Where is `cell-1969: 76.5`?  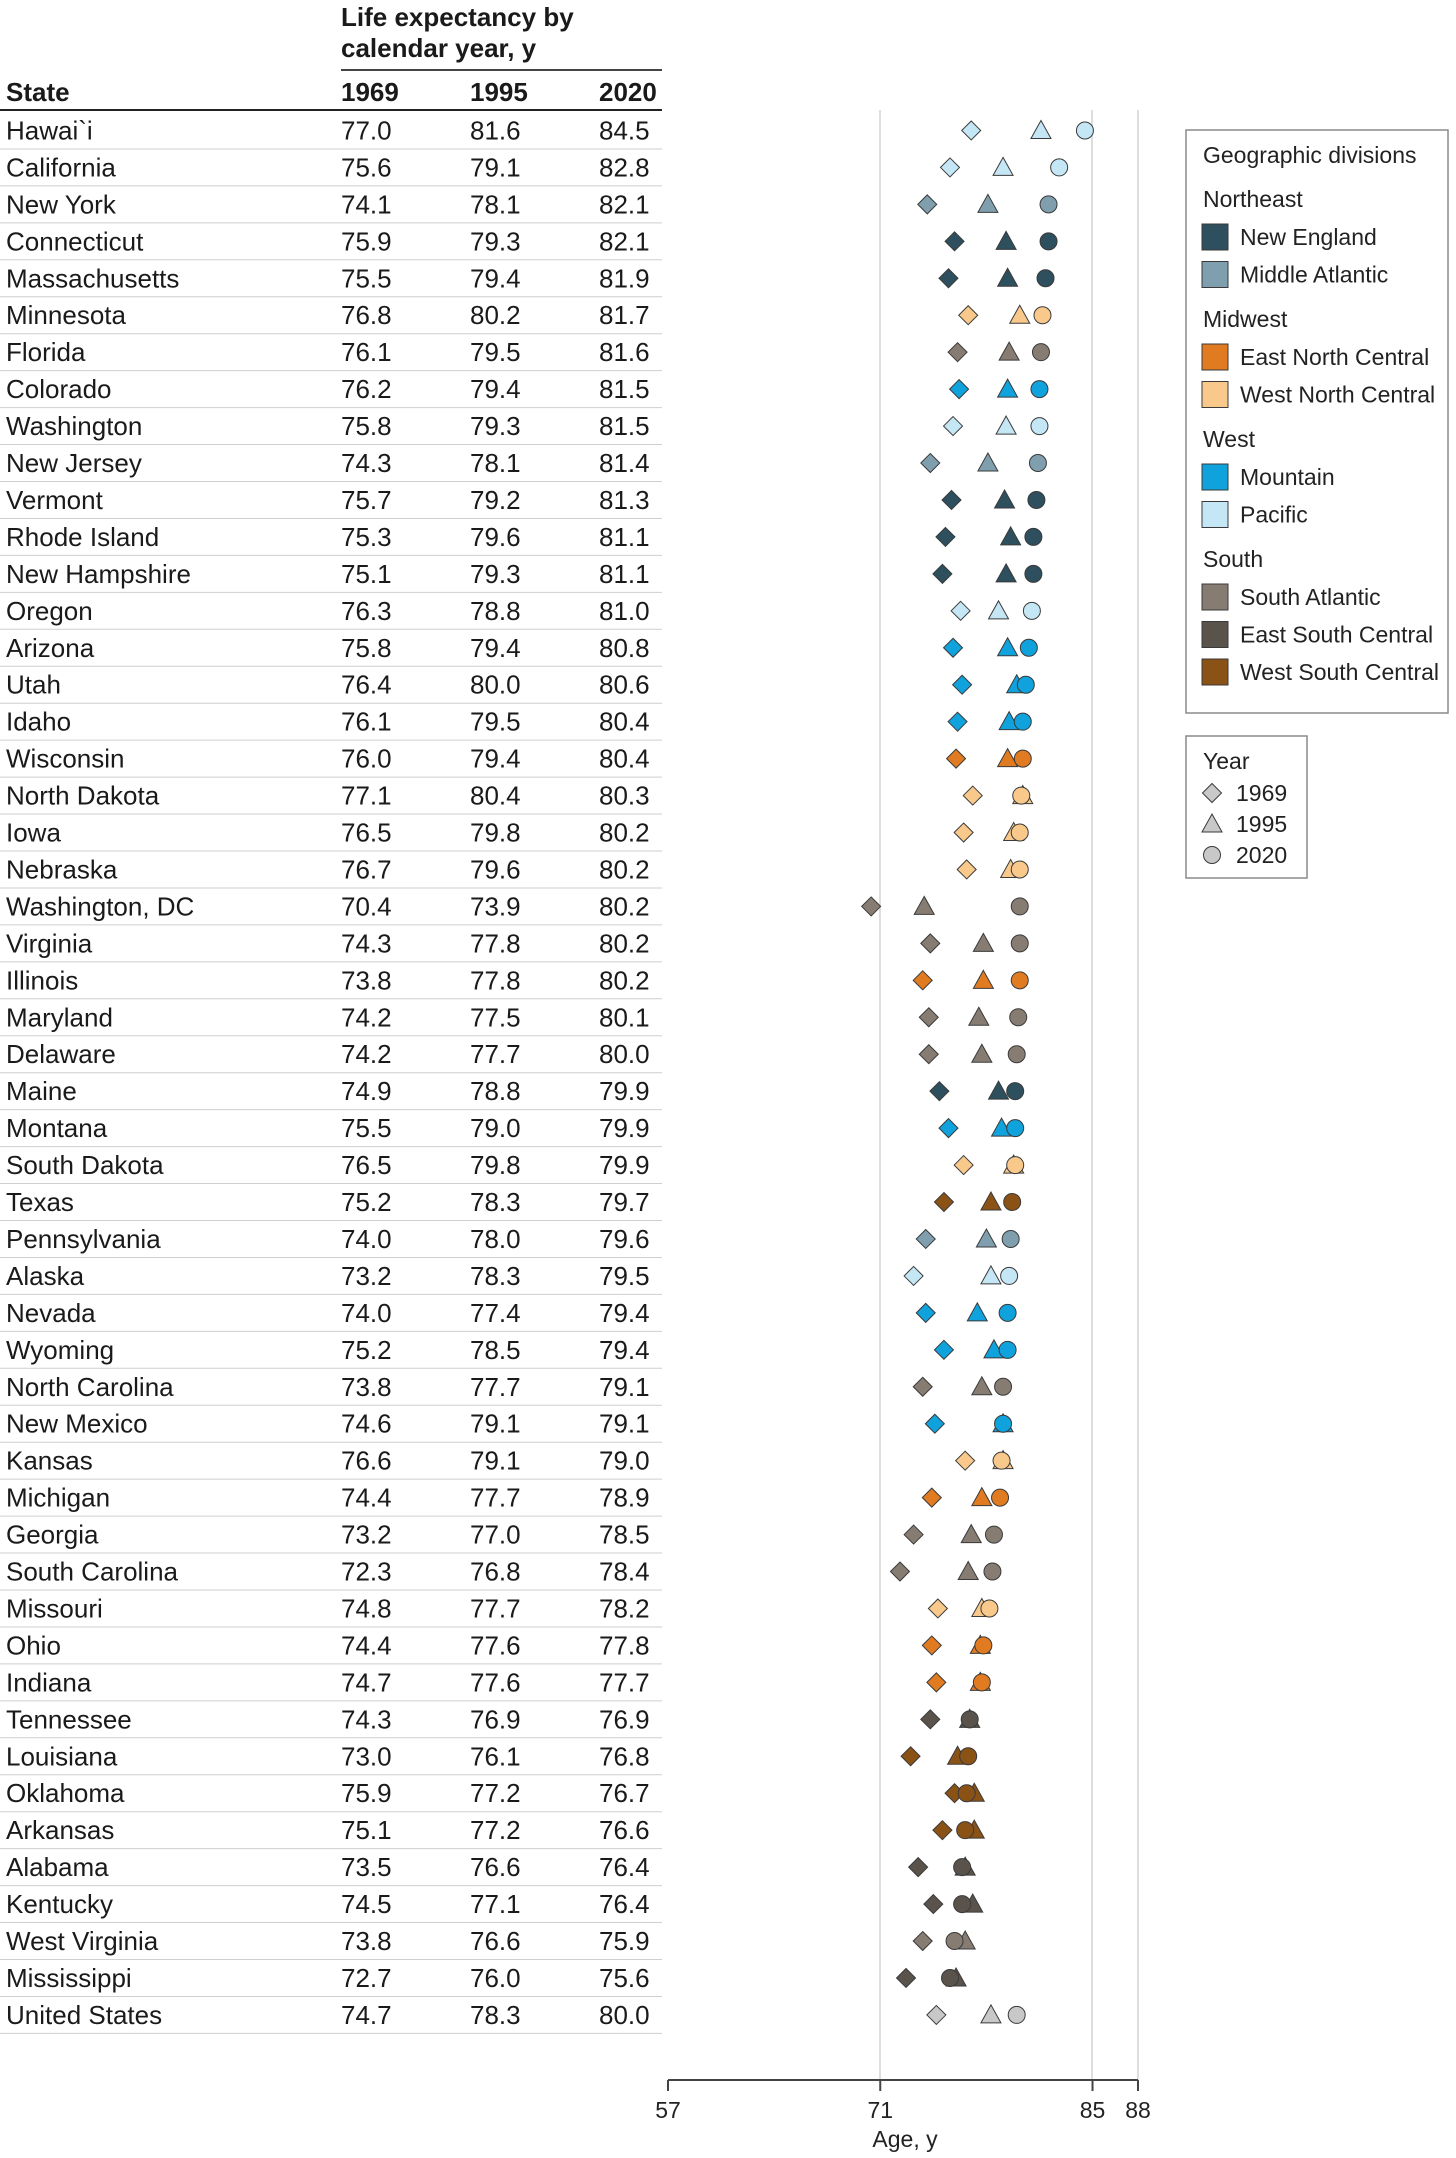 cell-1969: 76.5 is located at coordinates (366, 1165).